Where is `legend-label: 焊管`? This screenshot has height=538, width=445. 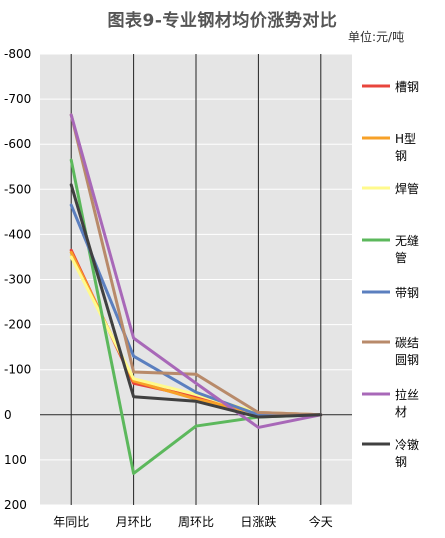
legend-label: 焊管 is located at coordinates (407, 188).